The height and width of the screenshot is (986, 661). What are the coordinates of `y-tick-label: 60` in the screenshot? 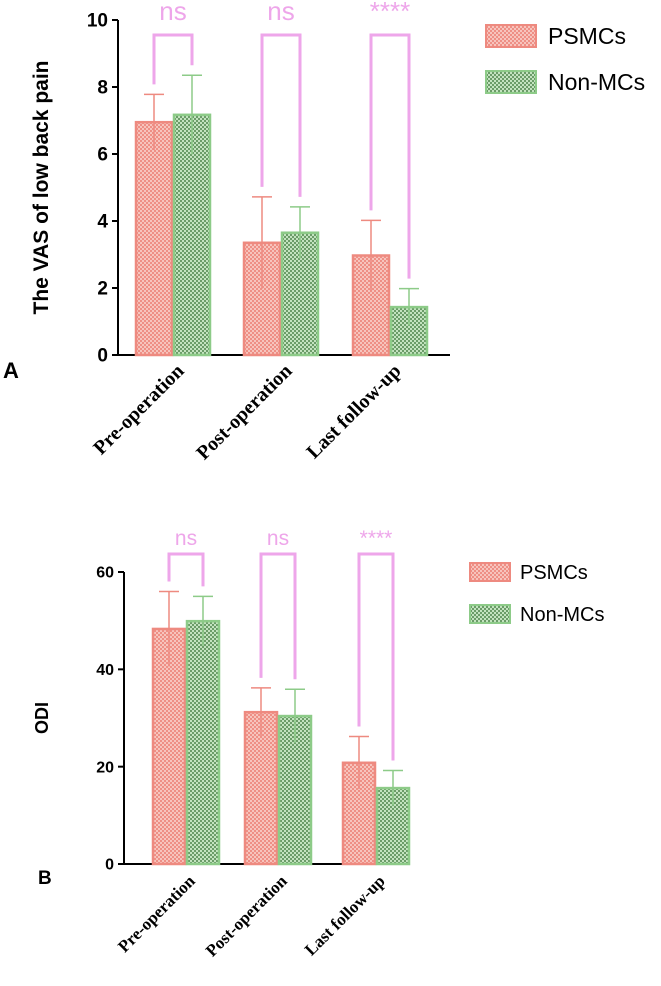 It's located at (105, 573).